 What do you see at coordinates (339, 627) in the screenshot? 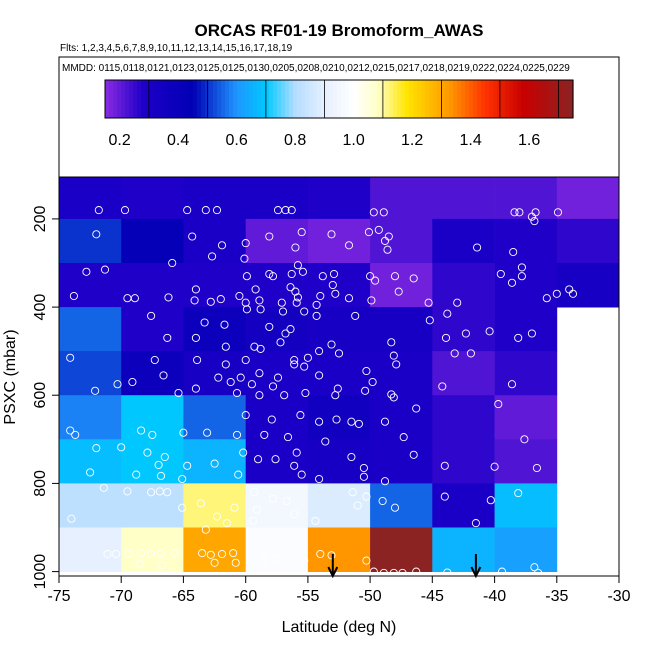
I see `x-axis-label: Latitude (deg N)` at bounding box center [339, 627].